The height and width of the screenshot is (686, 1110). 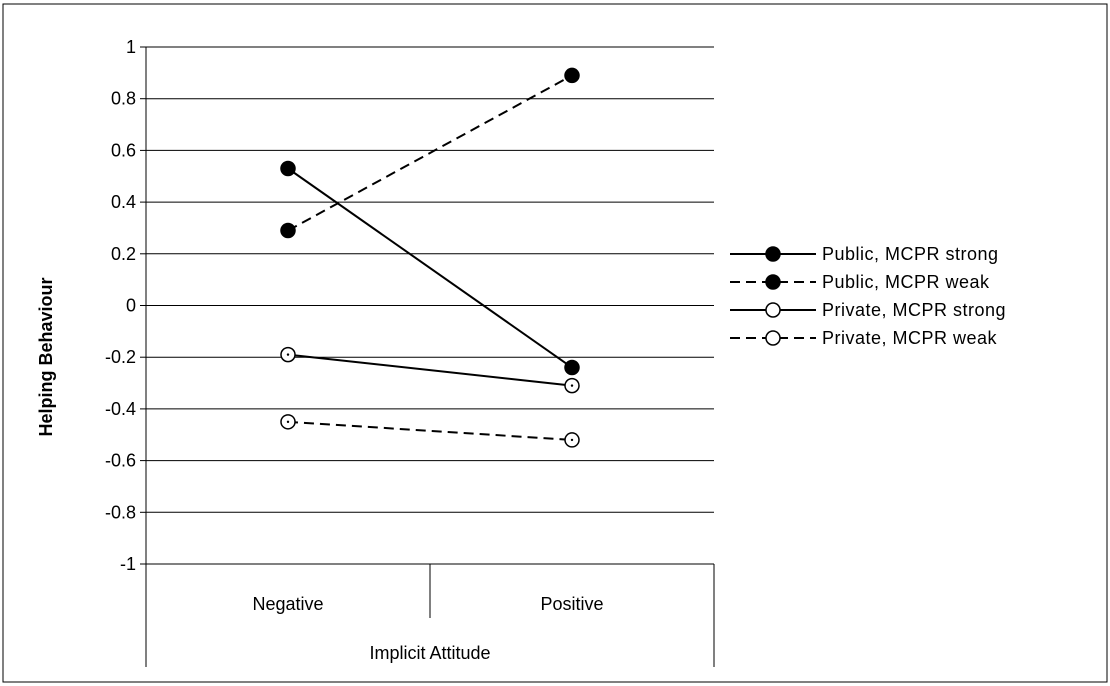 I want to click on y-tick-label: -0.6, so click(x=120, y=461).